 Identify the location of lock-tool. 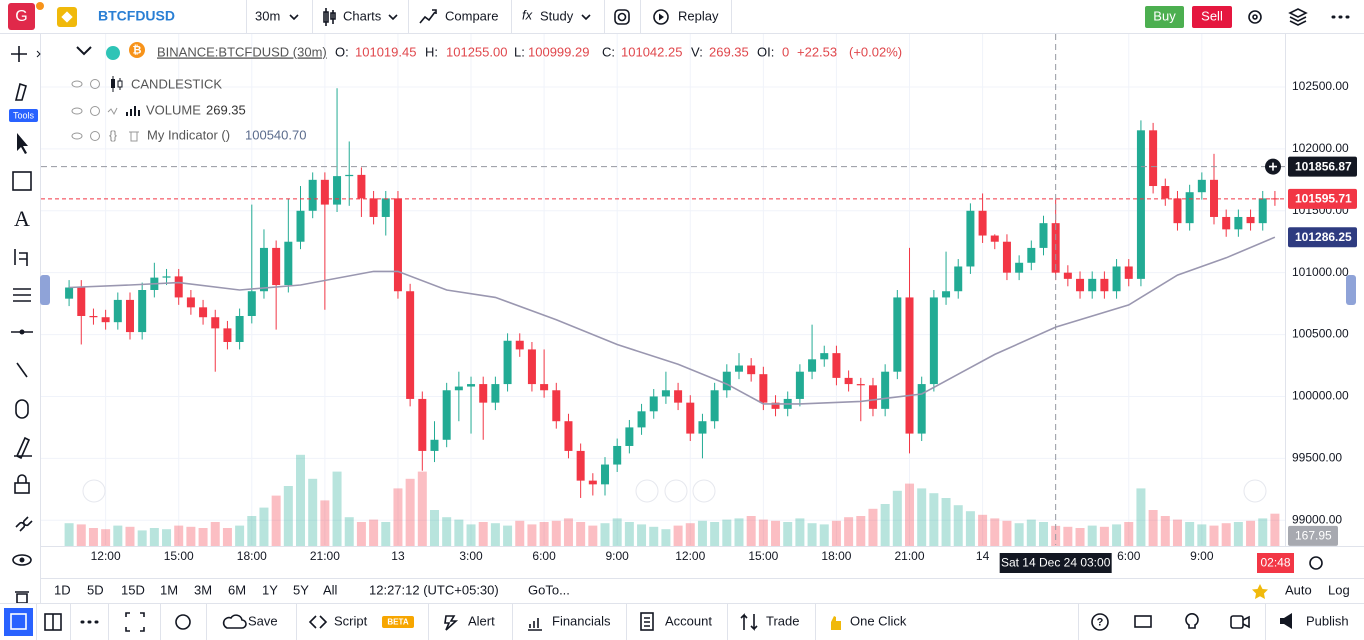
(22, 488).